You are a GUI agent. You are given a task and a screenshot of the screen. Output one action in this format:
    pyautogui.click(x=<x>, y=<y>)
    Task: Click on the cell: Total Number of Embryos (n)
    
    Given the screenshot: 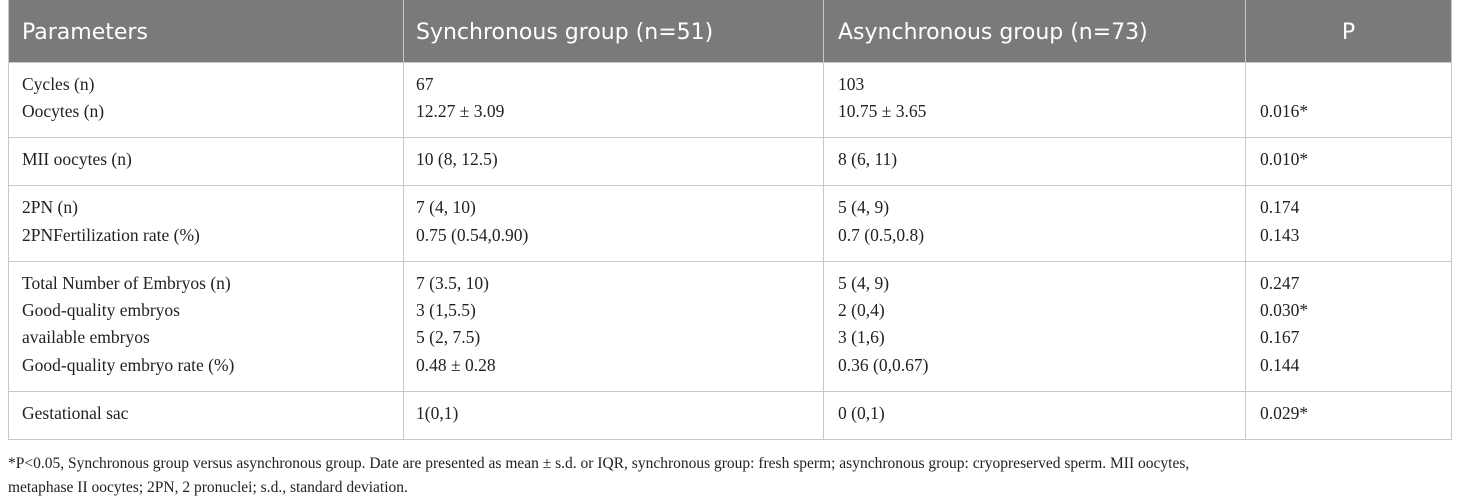 What is the action you would take?
    pyautogui.click(x=126, y=282)
    